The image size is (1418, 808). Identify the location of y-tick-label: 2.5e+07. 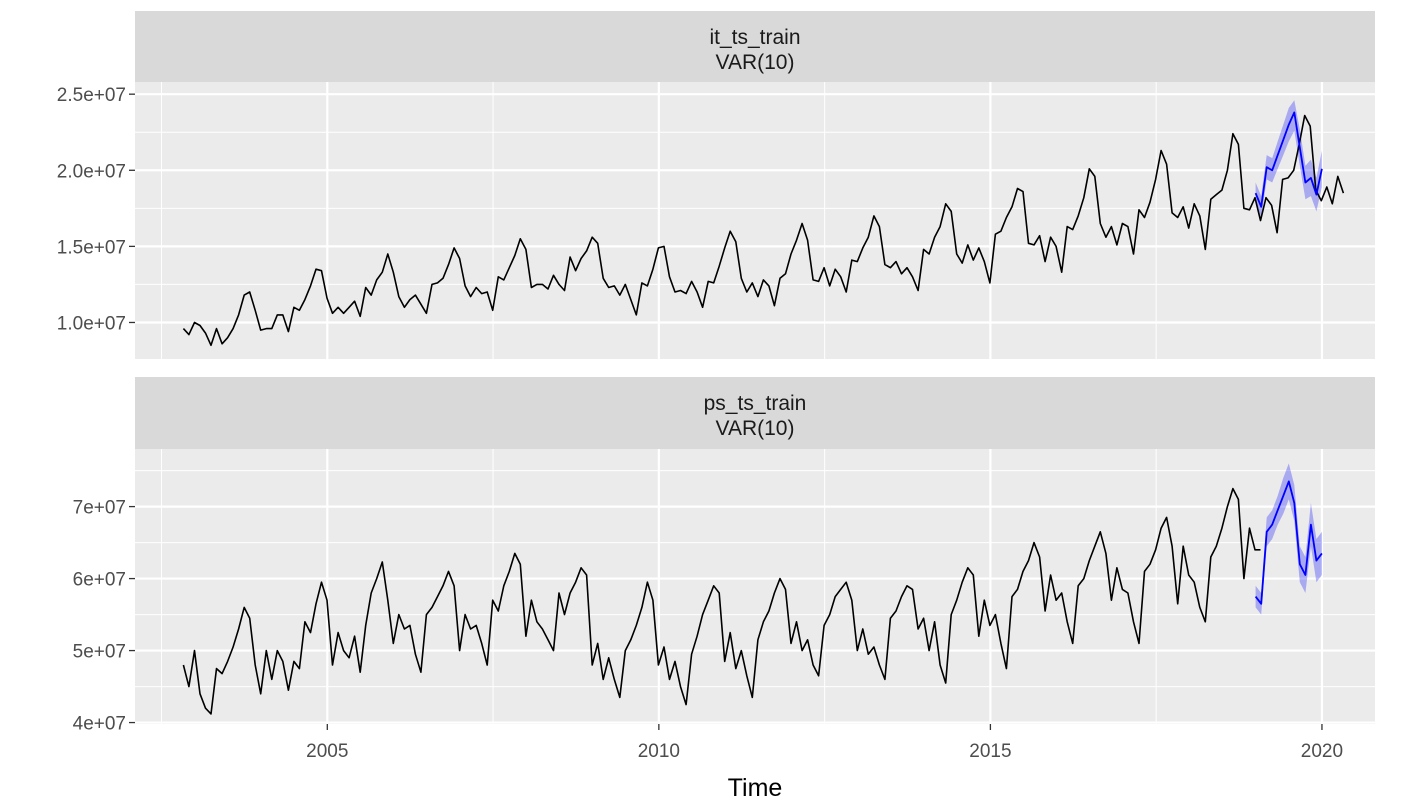
(91, 95).